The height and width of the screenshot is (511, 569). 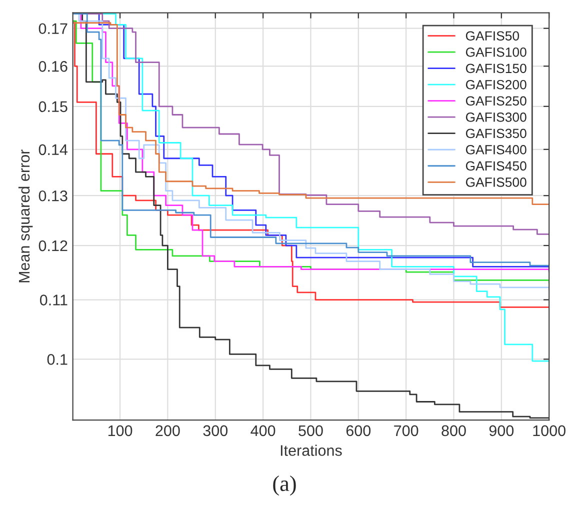 I want to click on x-tick-label: 900, so click(x=501, y=430).